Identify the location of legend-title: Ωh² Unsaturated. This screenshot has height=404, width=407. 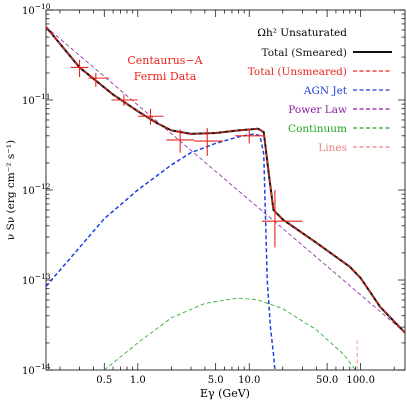
(302, 33).